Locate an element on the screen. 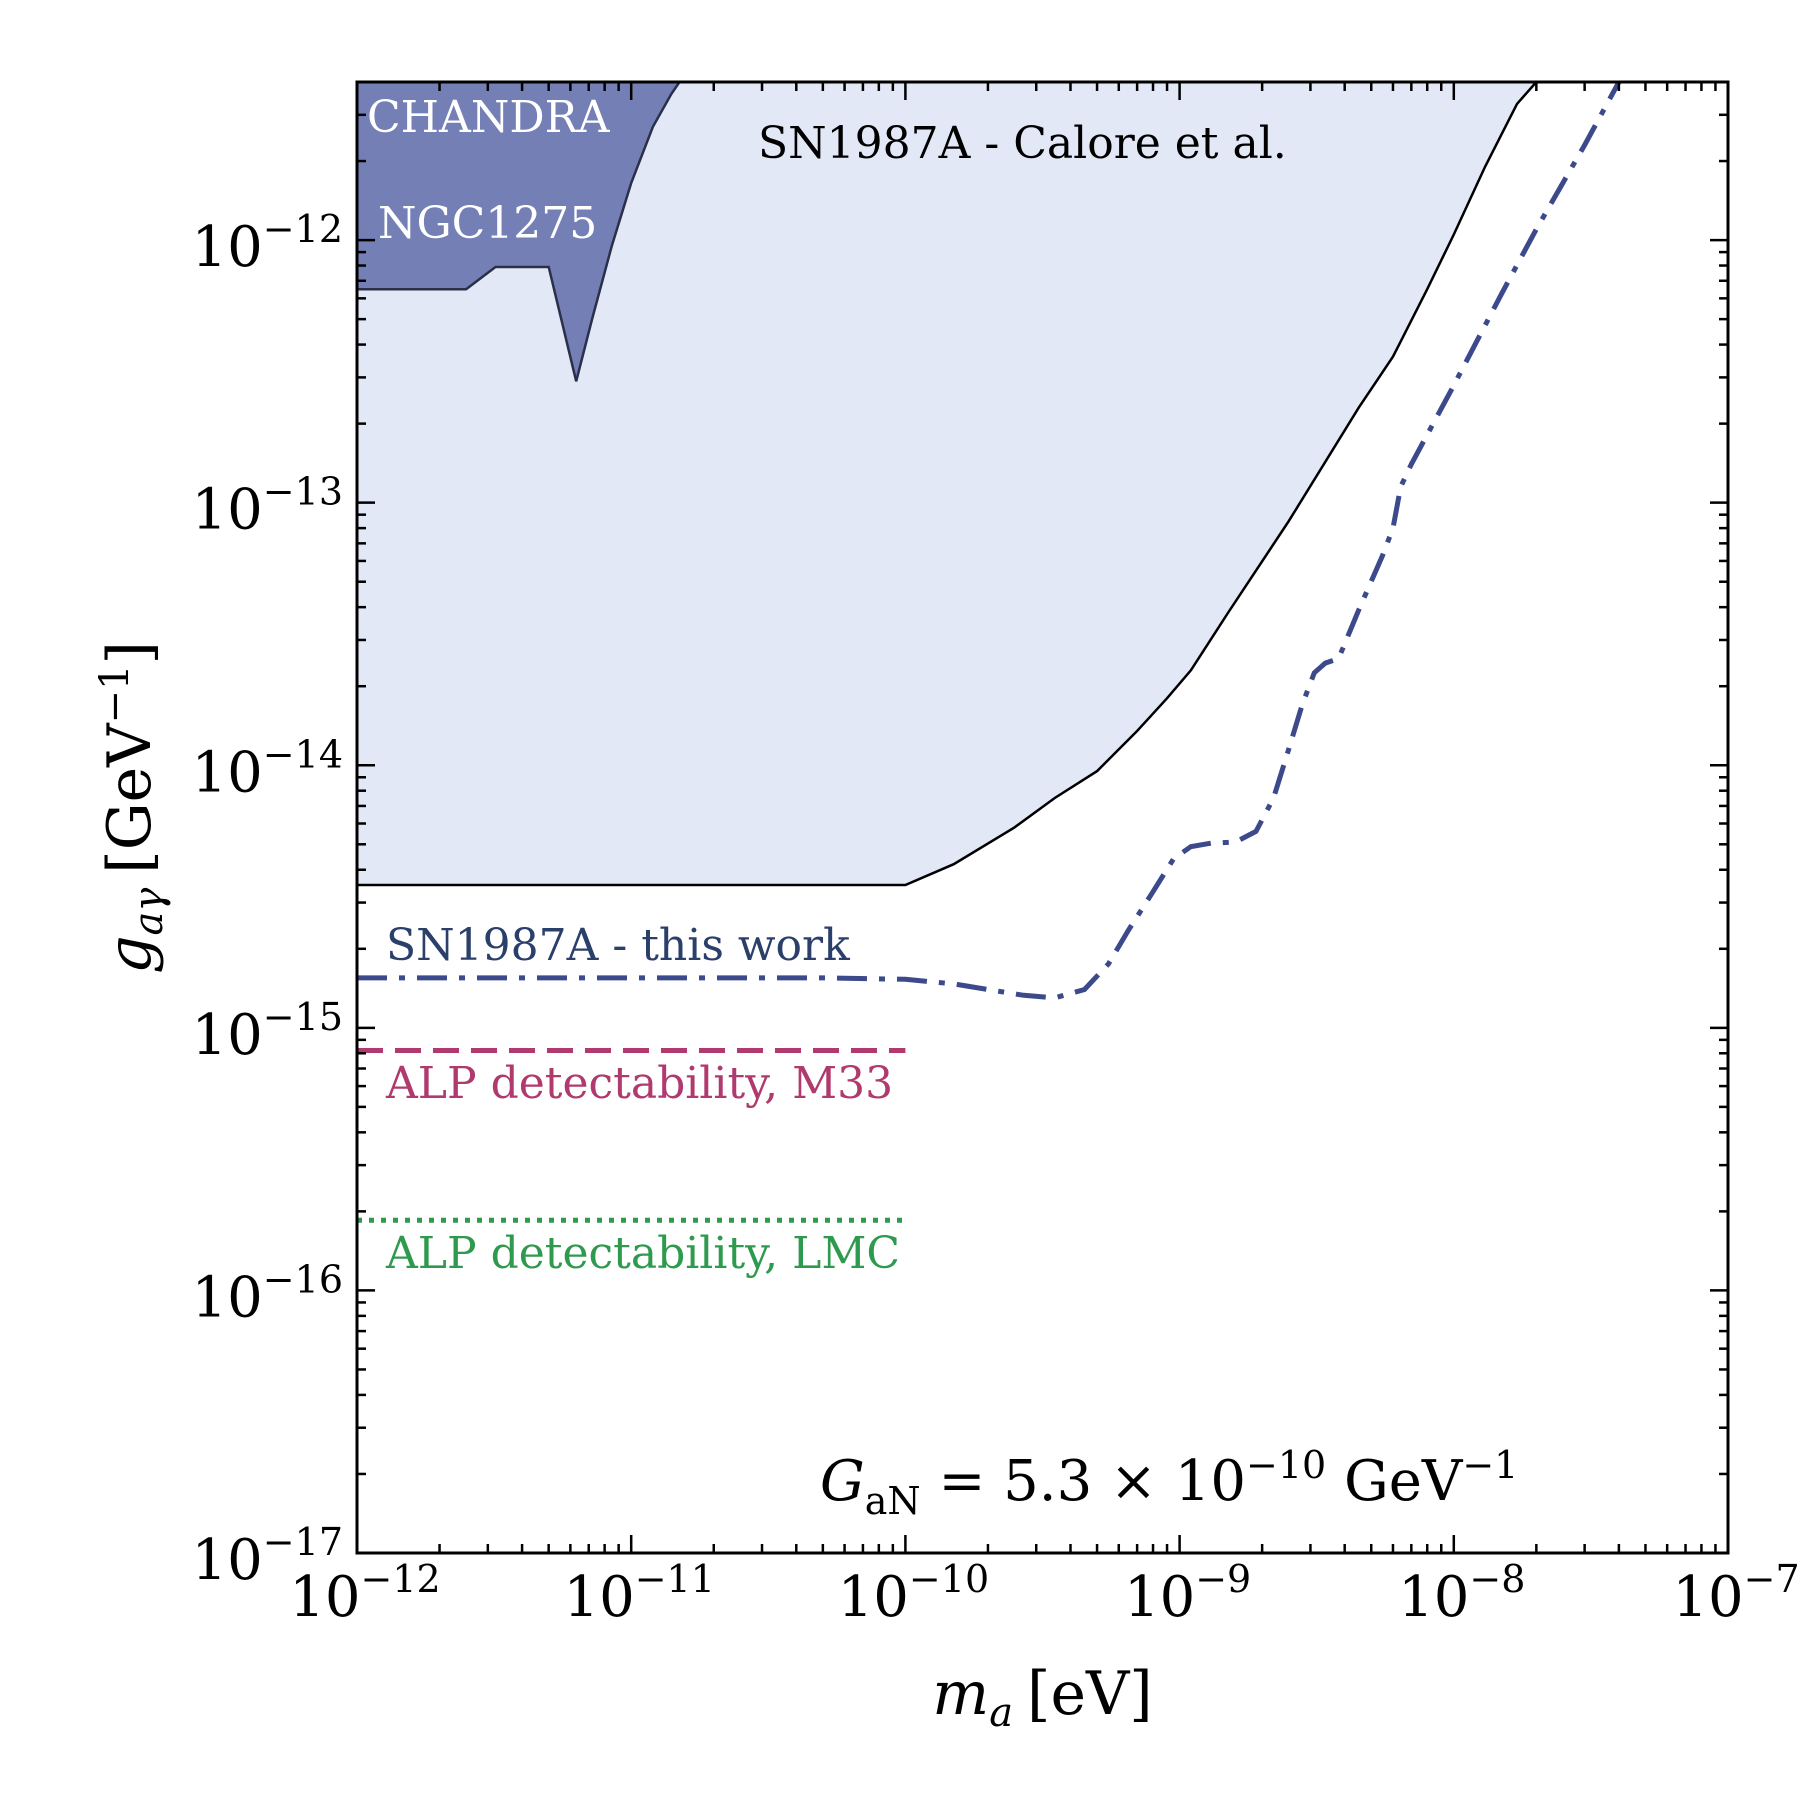 Image resolution: width=1800 pixels, height=1805 pixels. x-tick-label: 10⁻¹⁰ is located at coordinates (913, 1593).